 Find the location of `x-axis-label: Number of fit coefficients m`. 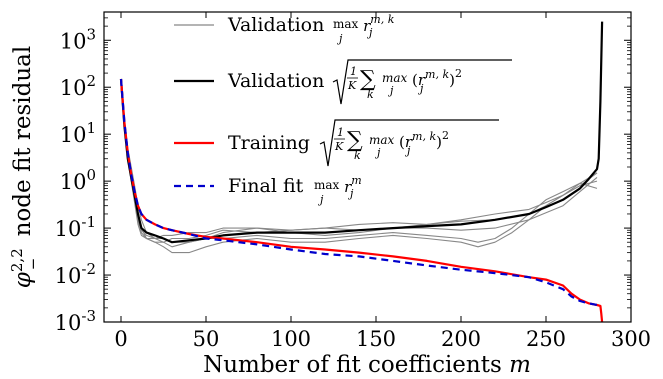

x-axis-label: Number of fit coefficients m is located at coordinates (367, 365).